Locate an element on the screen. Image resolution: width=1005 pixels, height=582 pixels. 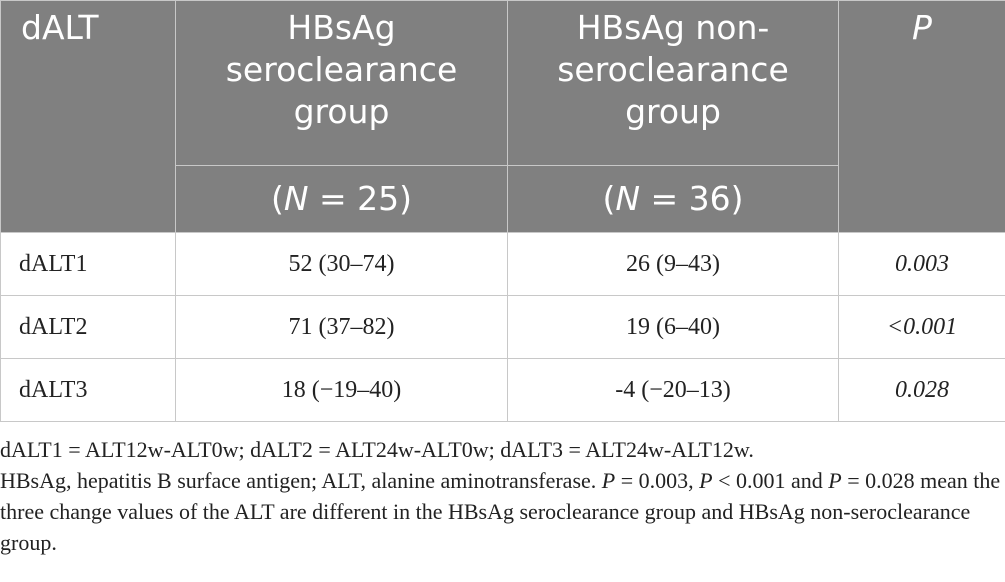
table-cell: dALT1 is located at coordinates (88, 264).